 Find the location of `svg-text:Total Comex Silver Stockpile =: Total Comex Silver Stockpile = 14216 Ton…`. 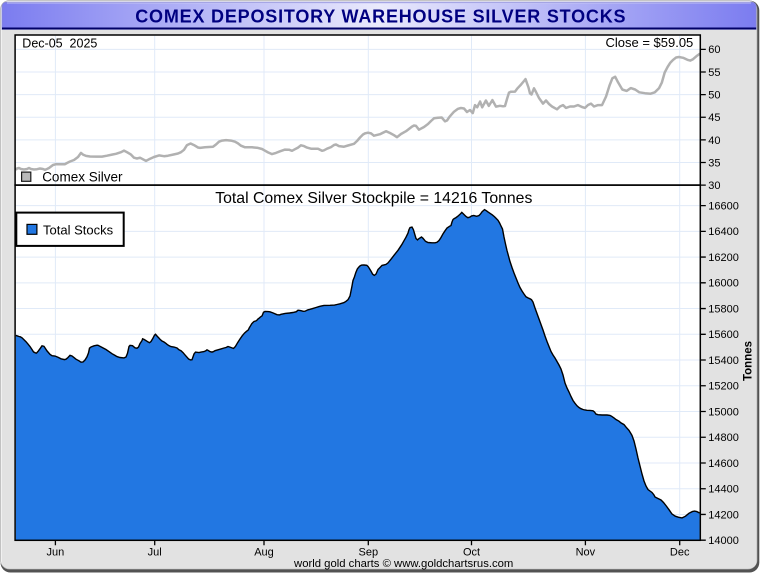

svg-text:Total Comex Silver Stockpile =: Total Comex Silver Stockpile = 14216 Ton… is located at coordinates (373, 198).